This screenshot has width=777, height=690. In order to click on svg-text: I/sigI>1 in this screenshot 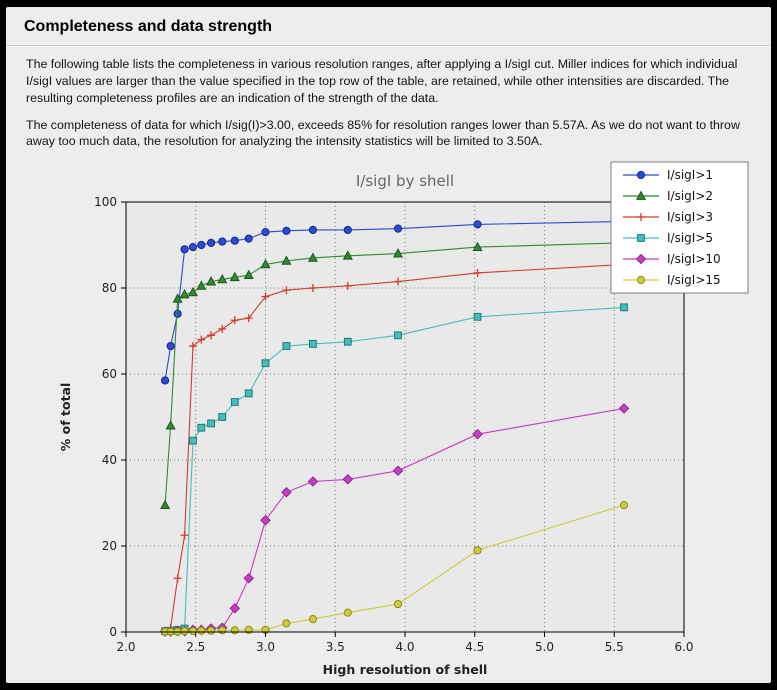, I will do `click(690, 175)`.